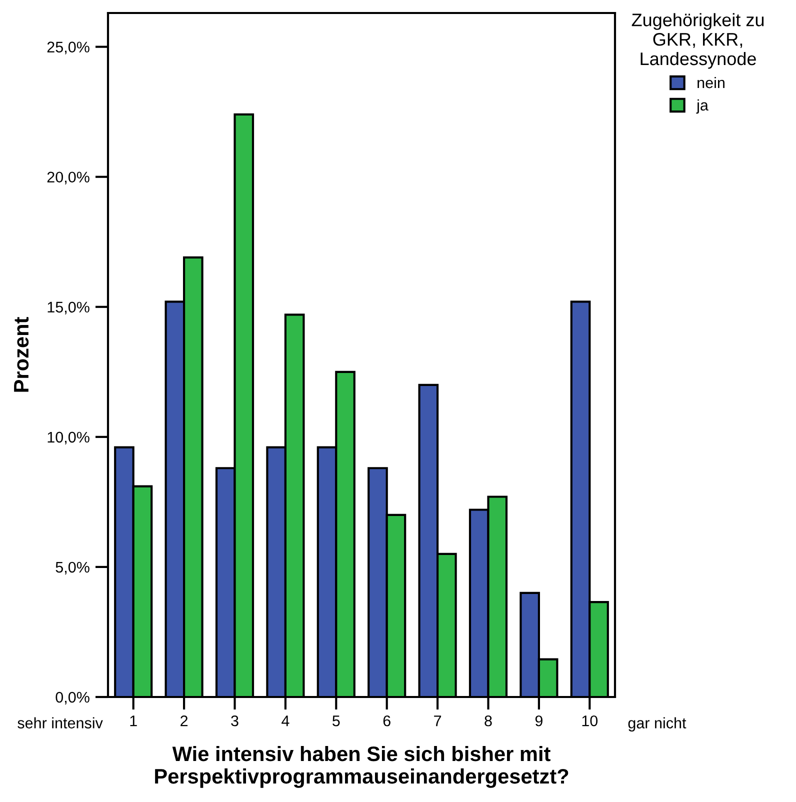 This screenshot has width=796, height=802. What do you see at coordinates (702, 106) in the screenshot?
I see `legend-label: ja` at bounding box center [702, 106].